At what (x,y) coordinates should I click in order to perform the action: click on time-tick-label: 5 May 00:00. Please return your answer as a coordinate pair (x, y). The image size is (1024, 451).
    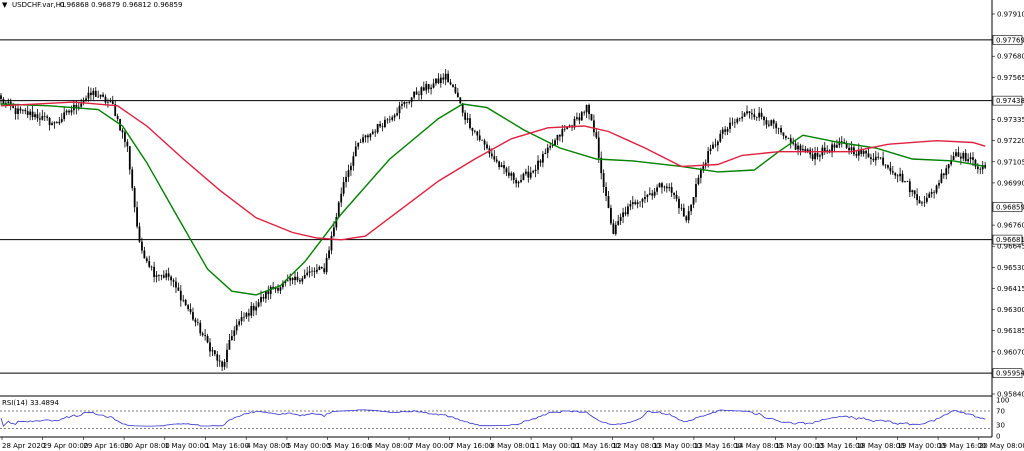
    Looking at the image, I should click on (309, 446).